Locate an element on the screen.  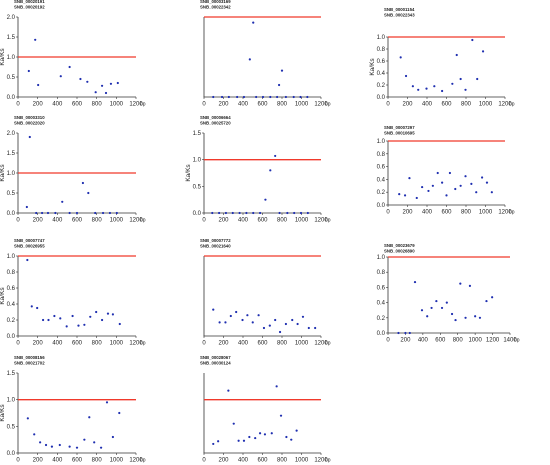
gene-id-label: SNB_00010695 is located at coordinates (399, 133).